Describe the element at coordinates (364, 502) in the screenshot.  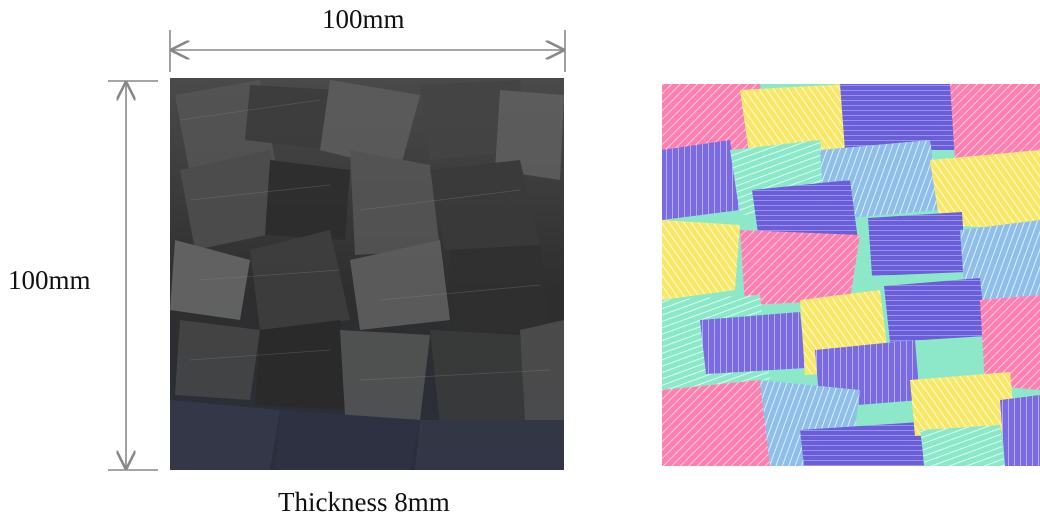
I see `thickness-caption: Thickness 8mm` at that location.